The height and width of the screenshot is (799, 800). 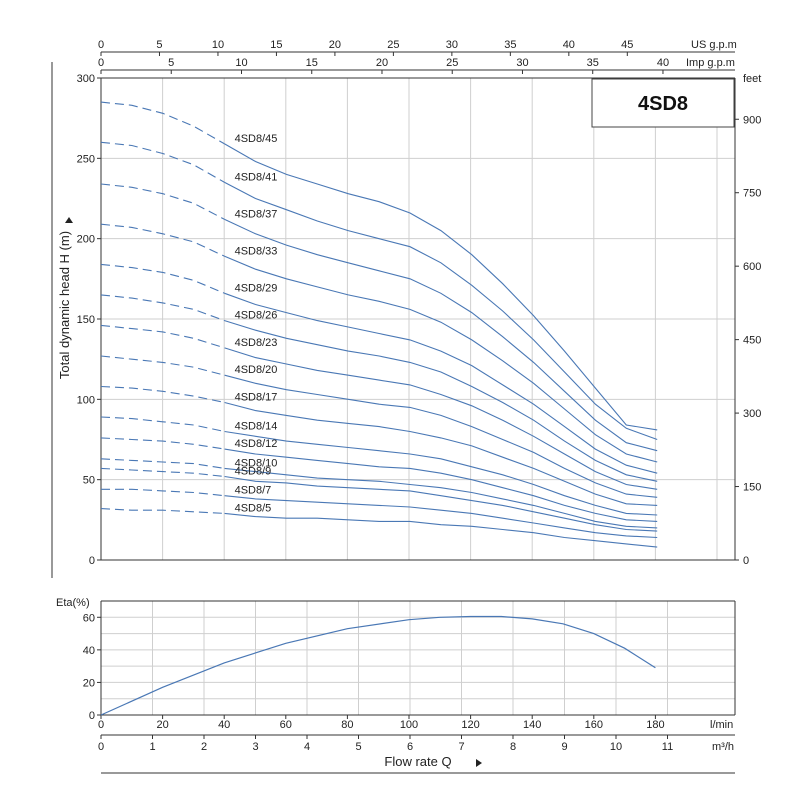 What do you see at coordinates (204, 747) in the screenshot?
I see `m3h-tick-label: 2` at bounding box center [204, 747].